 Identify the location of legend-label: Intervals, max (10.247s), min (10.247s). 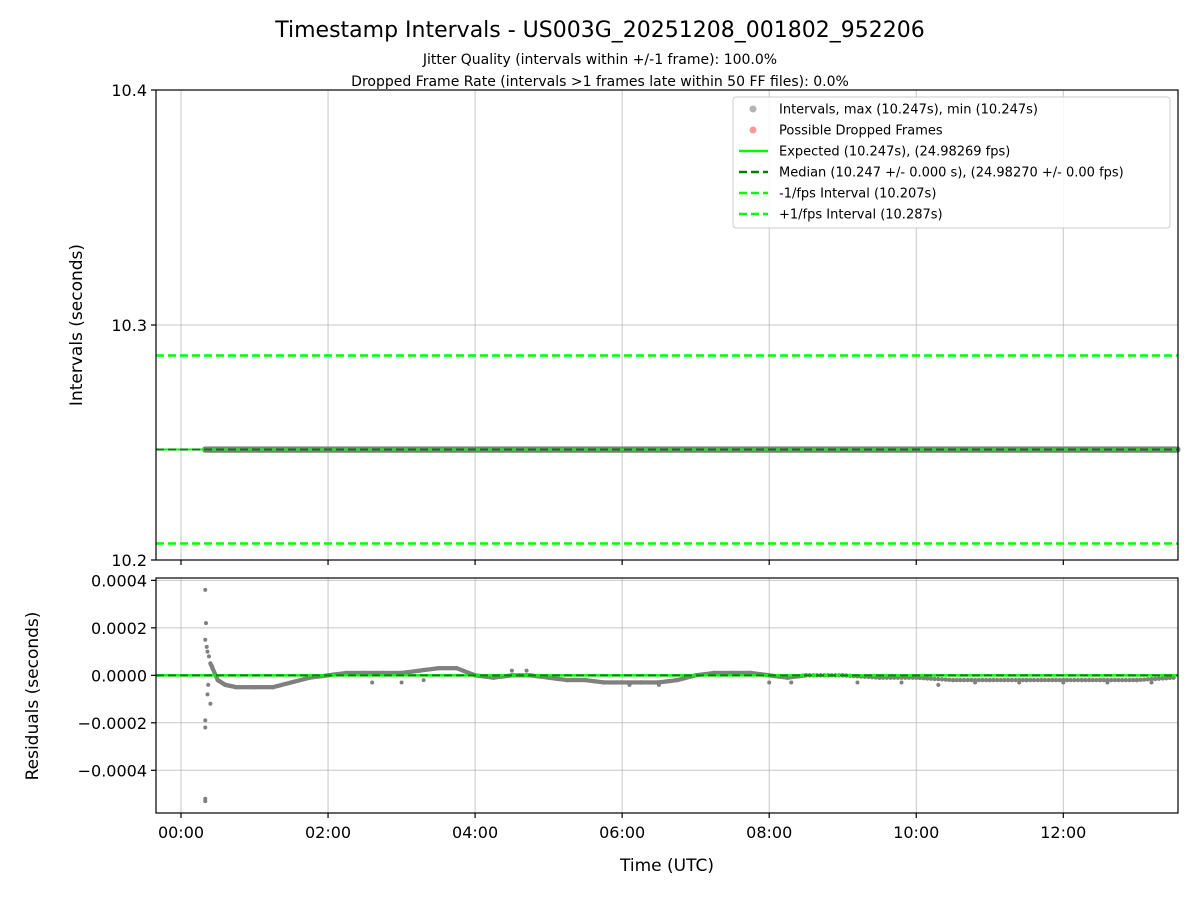
(908, 110).